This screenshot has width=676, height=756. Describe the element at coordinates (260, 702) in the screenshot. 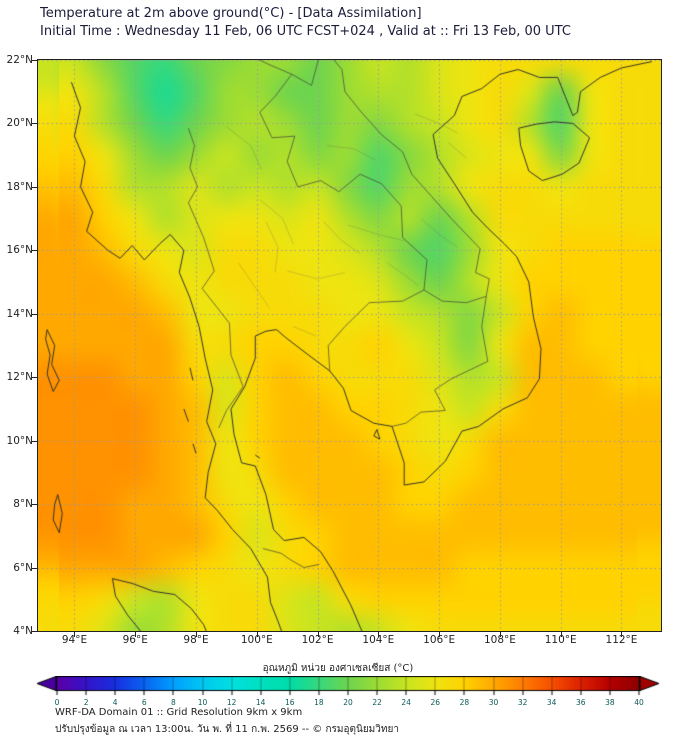

I see `colorbar-tick-label: 14` at that location.